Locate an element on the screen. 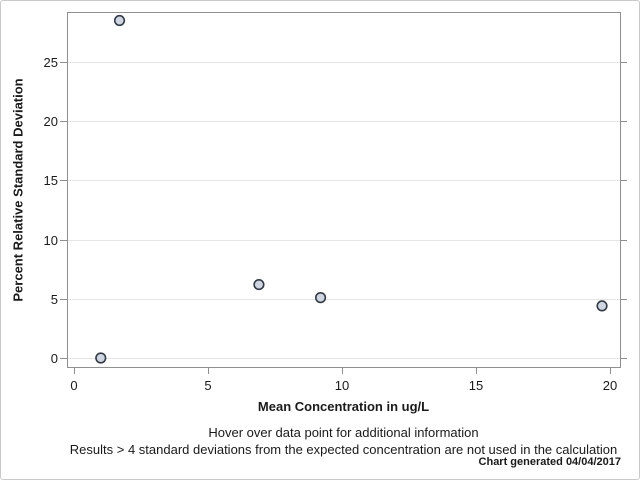 The width and height of the screenshot is (640, 480). x-axis-tick-label: 10 is located at coordinates (342, 385).